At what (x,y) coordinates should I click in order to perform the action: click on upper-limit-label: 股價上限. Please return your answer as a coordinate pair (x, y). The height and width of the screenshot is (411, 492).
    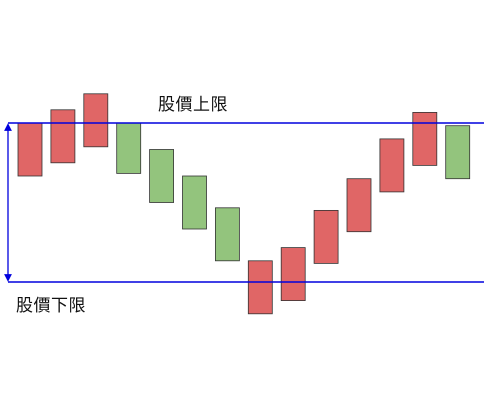
    Looking at the image, I should click on (193, 105).